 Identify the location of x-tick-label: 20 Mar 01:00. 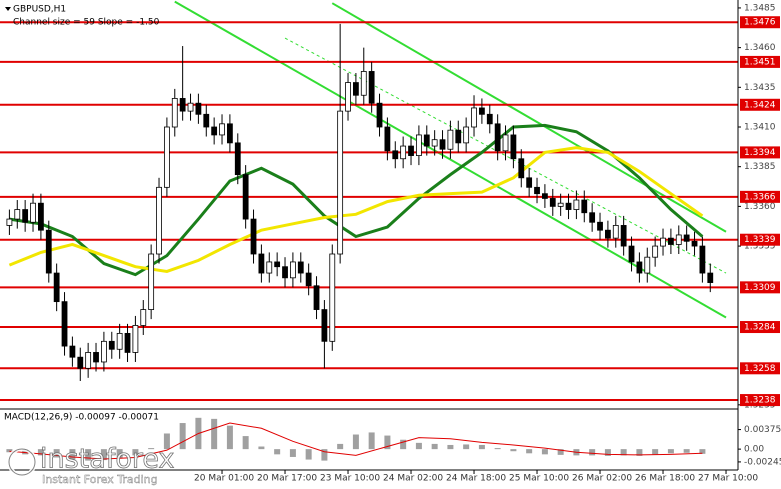
(224, 479).